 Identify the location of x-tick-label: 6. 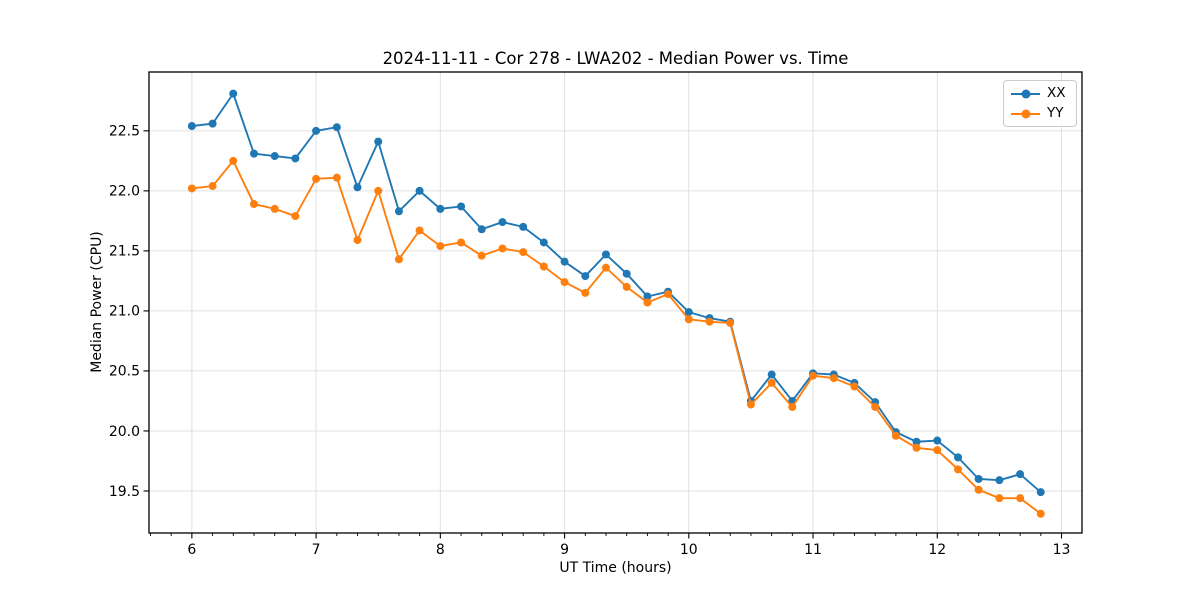
(191, 550).